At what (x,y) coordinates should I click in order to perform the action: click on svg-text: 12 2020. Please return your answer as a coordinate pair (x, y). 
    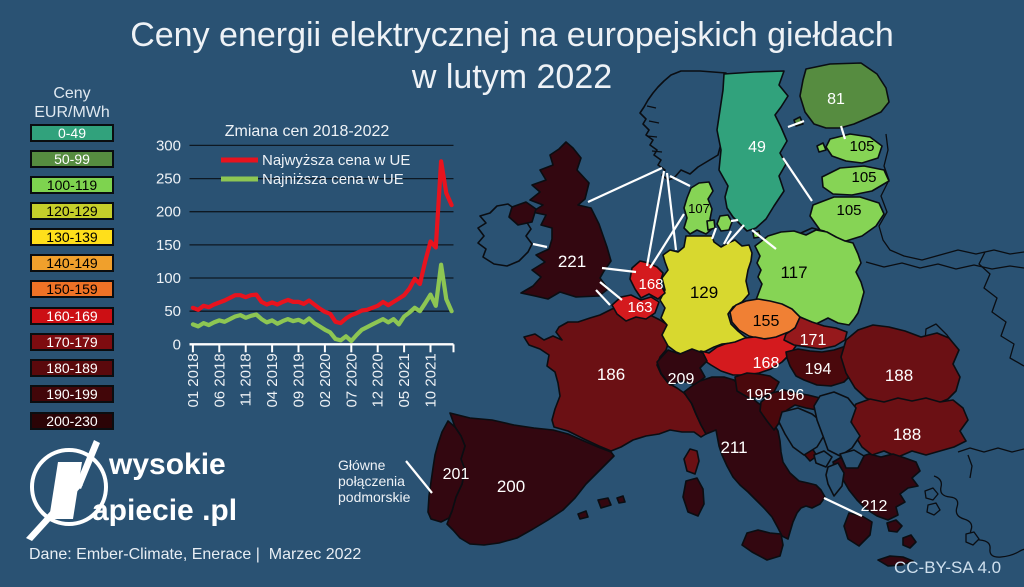
    Looking at the image, I should click on (378, 380).